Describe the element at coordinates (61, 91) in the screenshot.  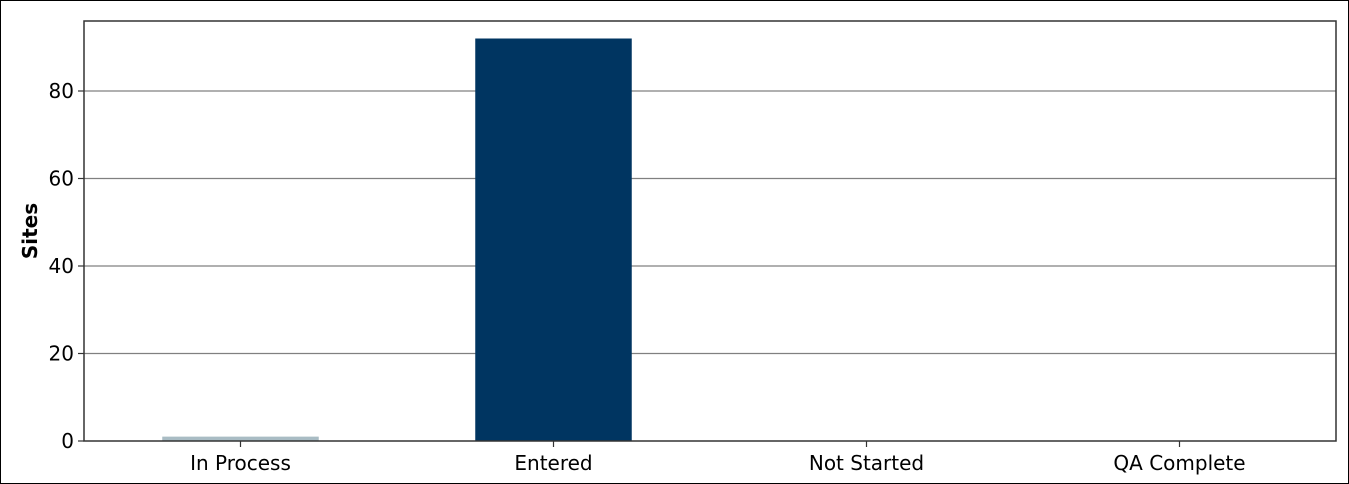
I see `y-tick-label: 80` at that location.